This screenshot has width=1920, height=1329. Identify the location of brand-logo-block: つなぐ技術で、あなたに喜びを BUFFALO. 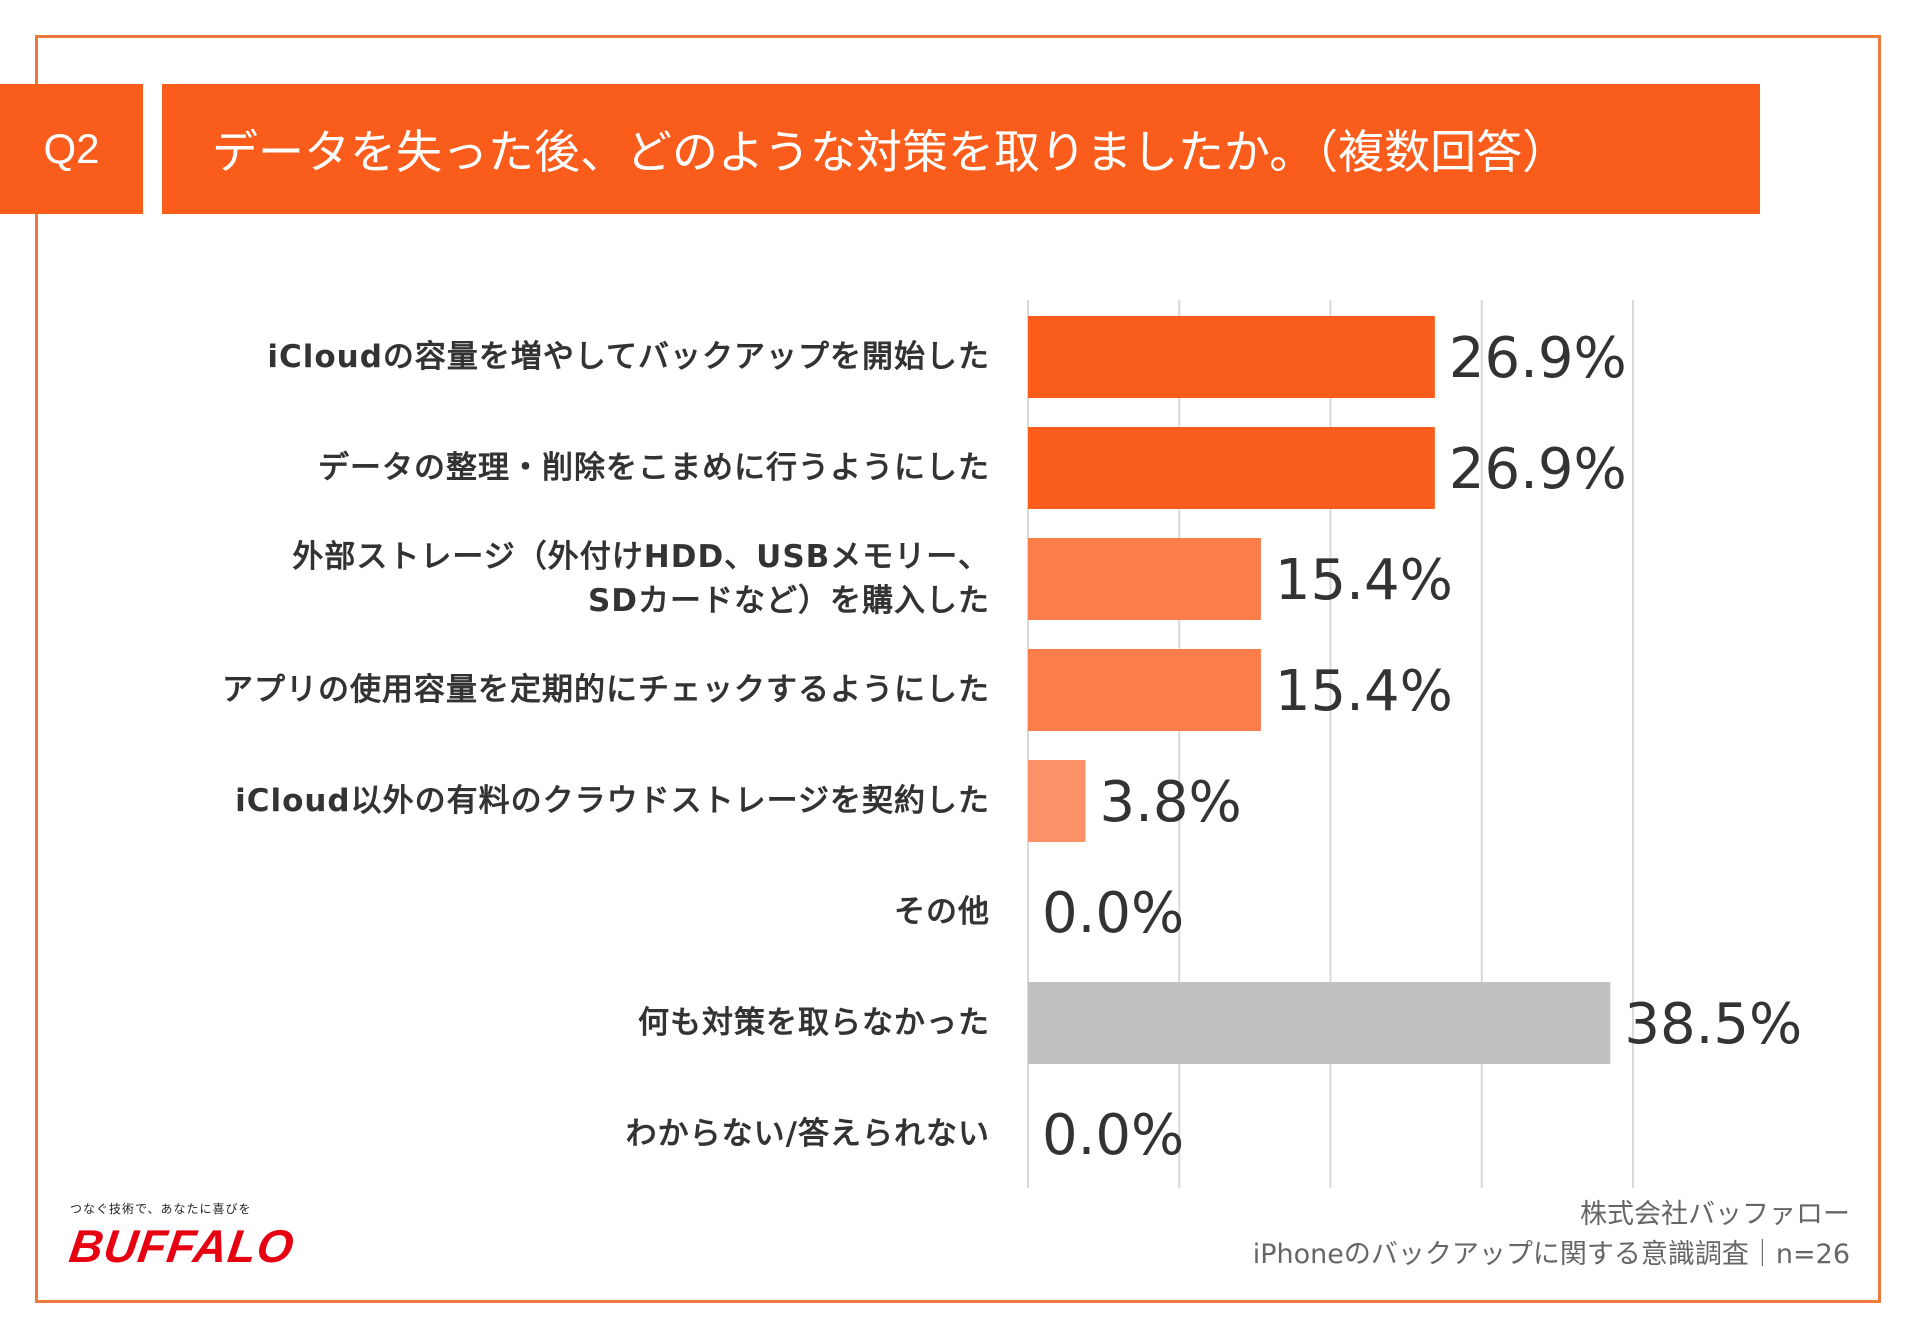
(182, 1236).